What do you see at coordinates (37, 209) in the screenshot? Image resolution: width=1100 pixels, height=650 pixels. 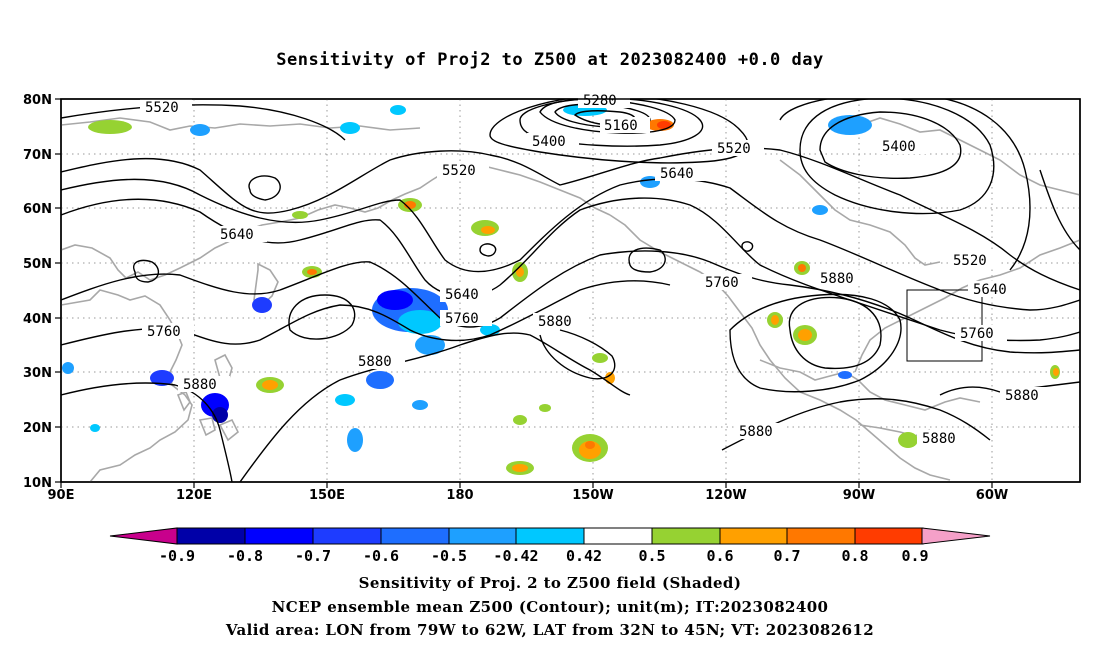 I see `lat-label: 60N` at bounding box center [37, 209].